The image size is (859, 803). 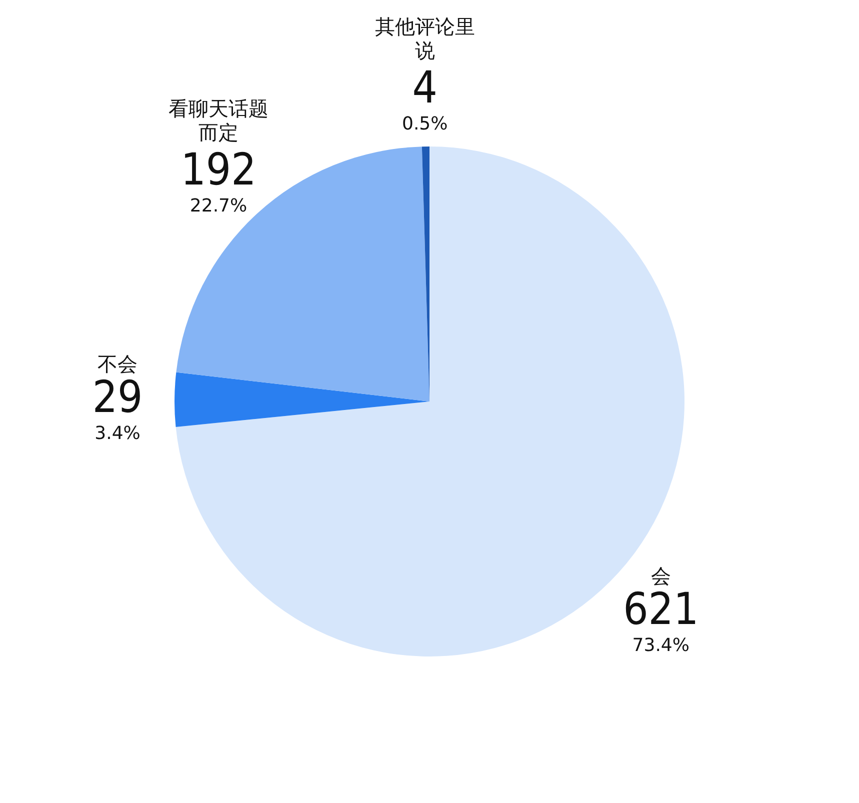 What do you see at coordinates (424, 38) in the screenshot?
I see `slice-label: 其他评论里说` at bounding box center [424, 38].